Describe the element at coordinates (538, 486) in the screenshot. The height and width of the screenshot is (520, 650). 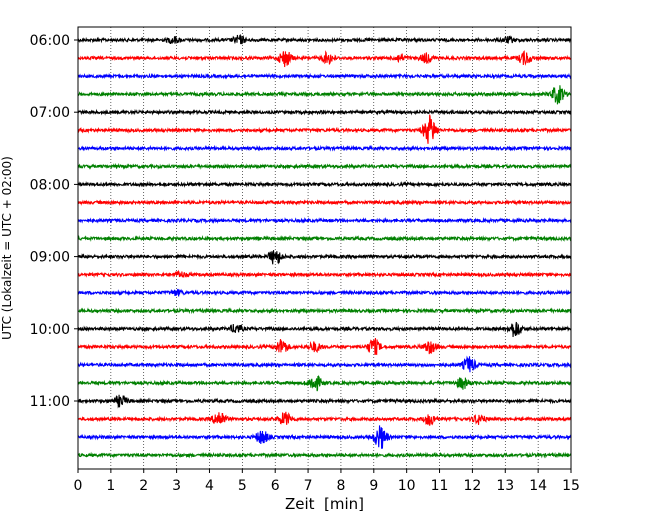
I see `x-tick-label: 14` at that location.